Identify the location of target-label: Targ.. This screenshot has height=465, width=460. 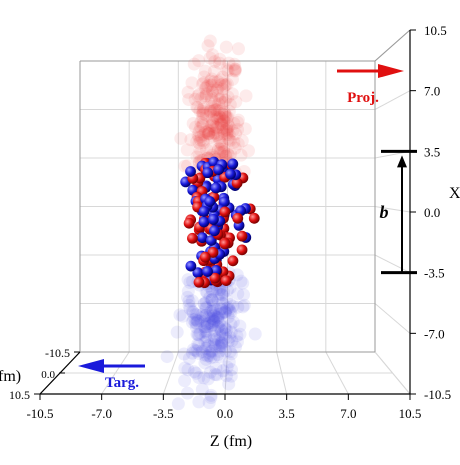
(122, 383).